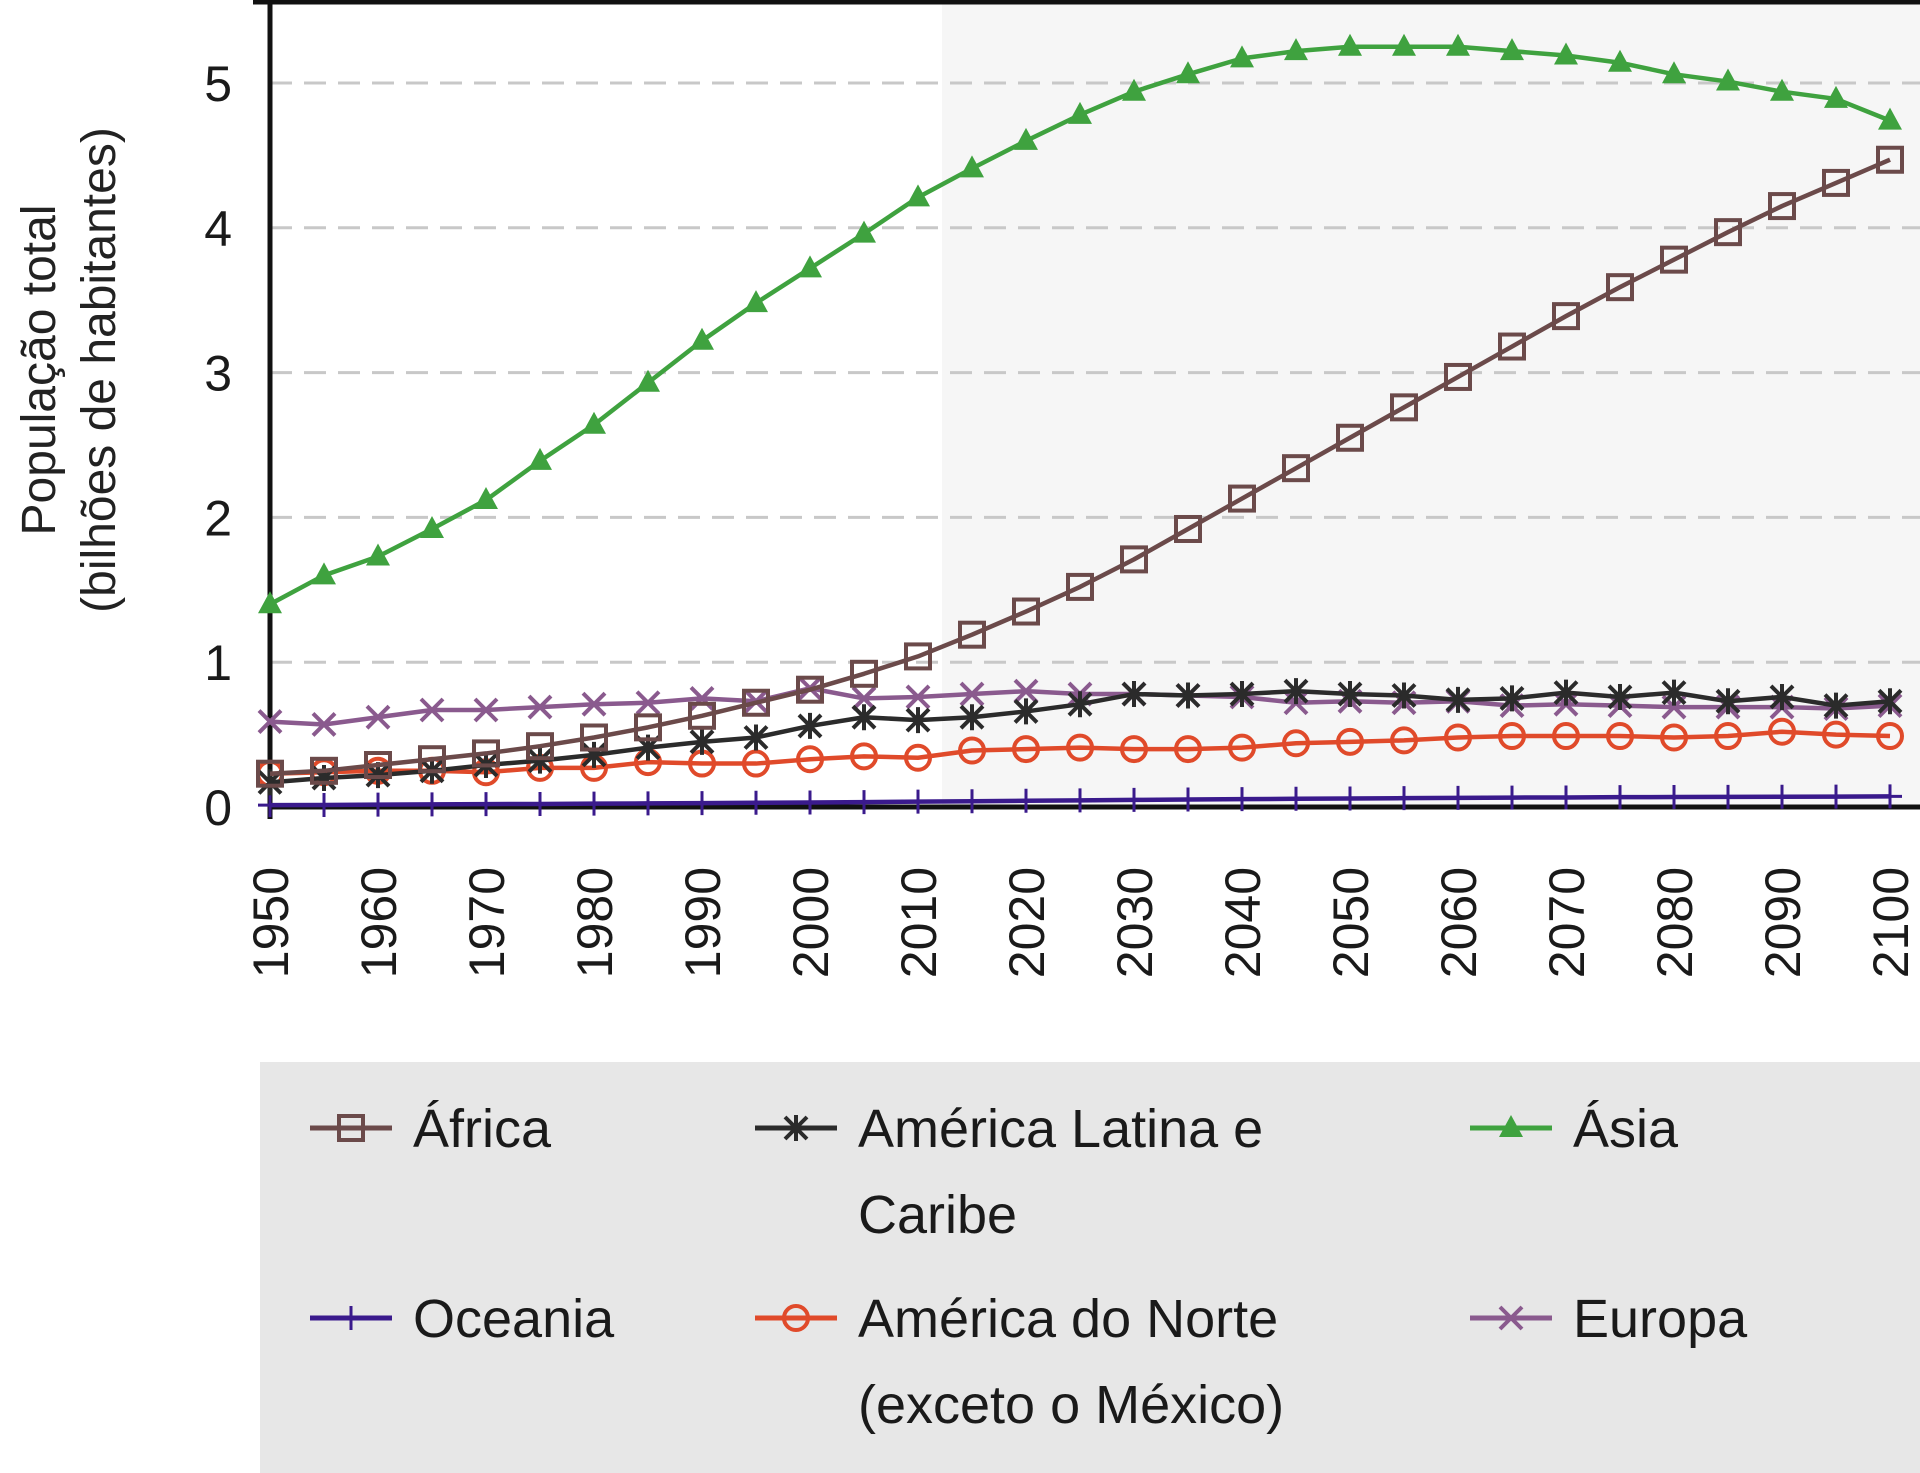 Image resolution: width=1920 pixels, height=1473 pixels. What do you see at coordinates (1135, 922) in the screenshot?
I see `x-tick-label: 2030` at bounding box center [1135, 922].